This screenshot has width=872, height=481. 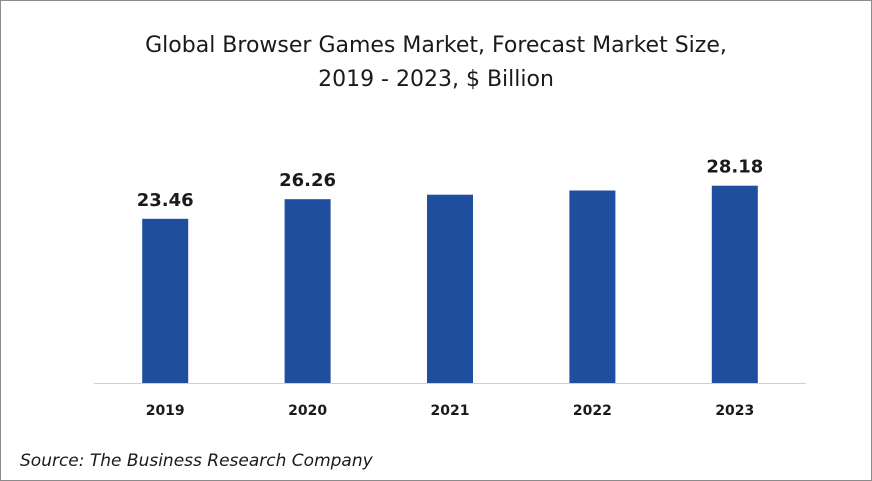 What do you see at coordinates (307, 180) in the screenshot?
I see `data-label-2020: 26.26` at bounding box center [307, 180].